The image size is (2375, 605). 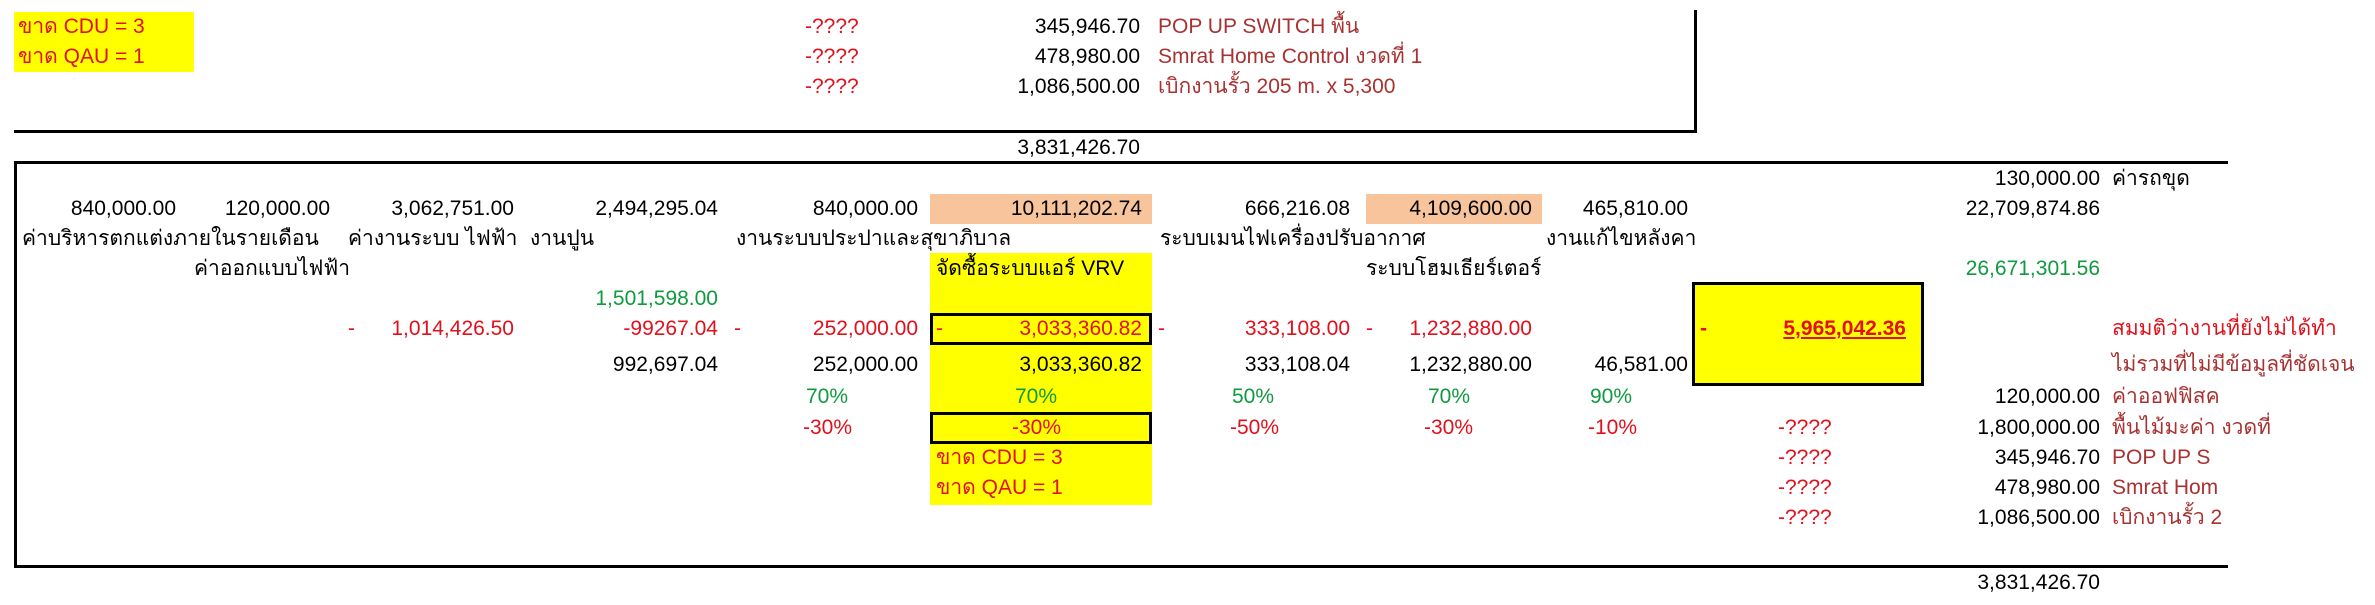 What do you see at coordinates (2165, 487) in the screenshot?
I see `right-row-4-desc: Smrat Hom` at bounding box center [2165, 487].